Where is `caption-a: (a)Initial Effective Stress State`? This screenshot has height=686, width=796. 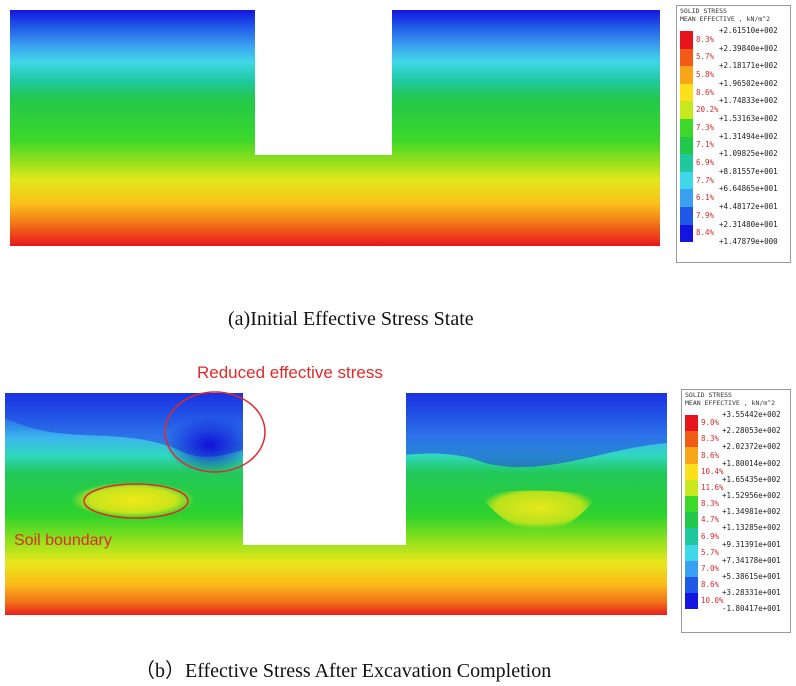
caption-a: (a)Initial Effective Stress State is located at coordinates (351, 319).